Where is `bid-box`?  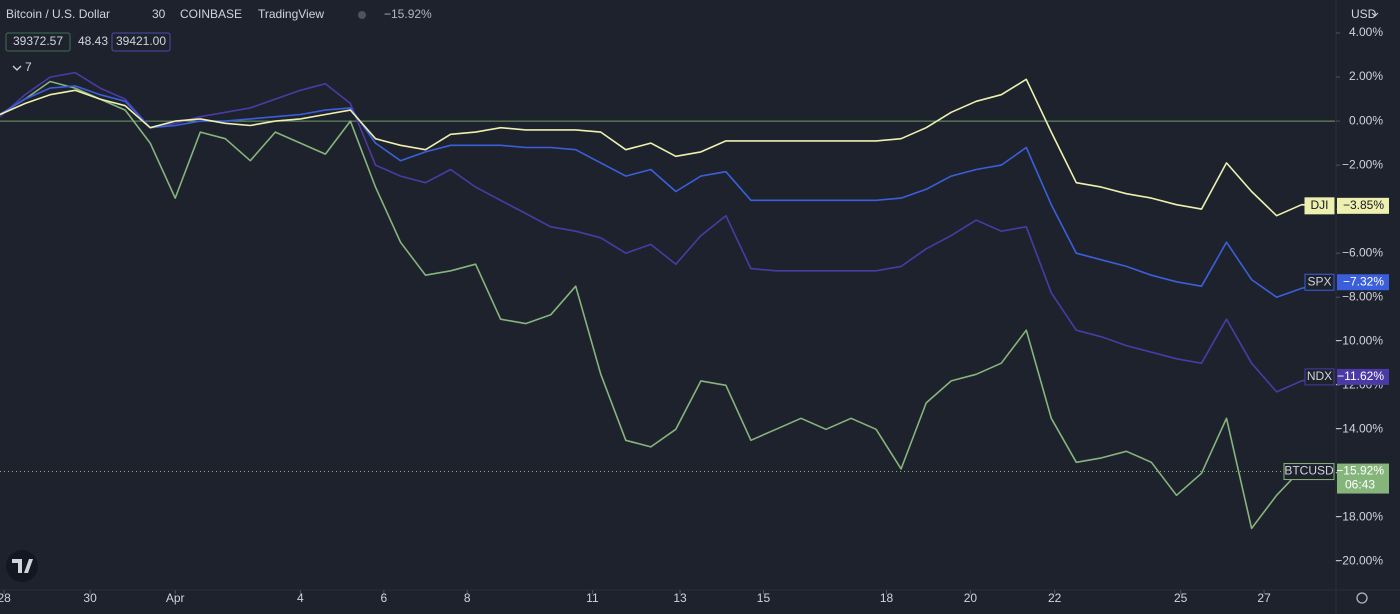 bid-box is located at coordinates (38, 42).